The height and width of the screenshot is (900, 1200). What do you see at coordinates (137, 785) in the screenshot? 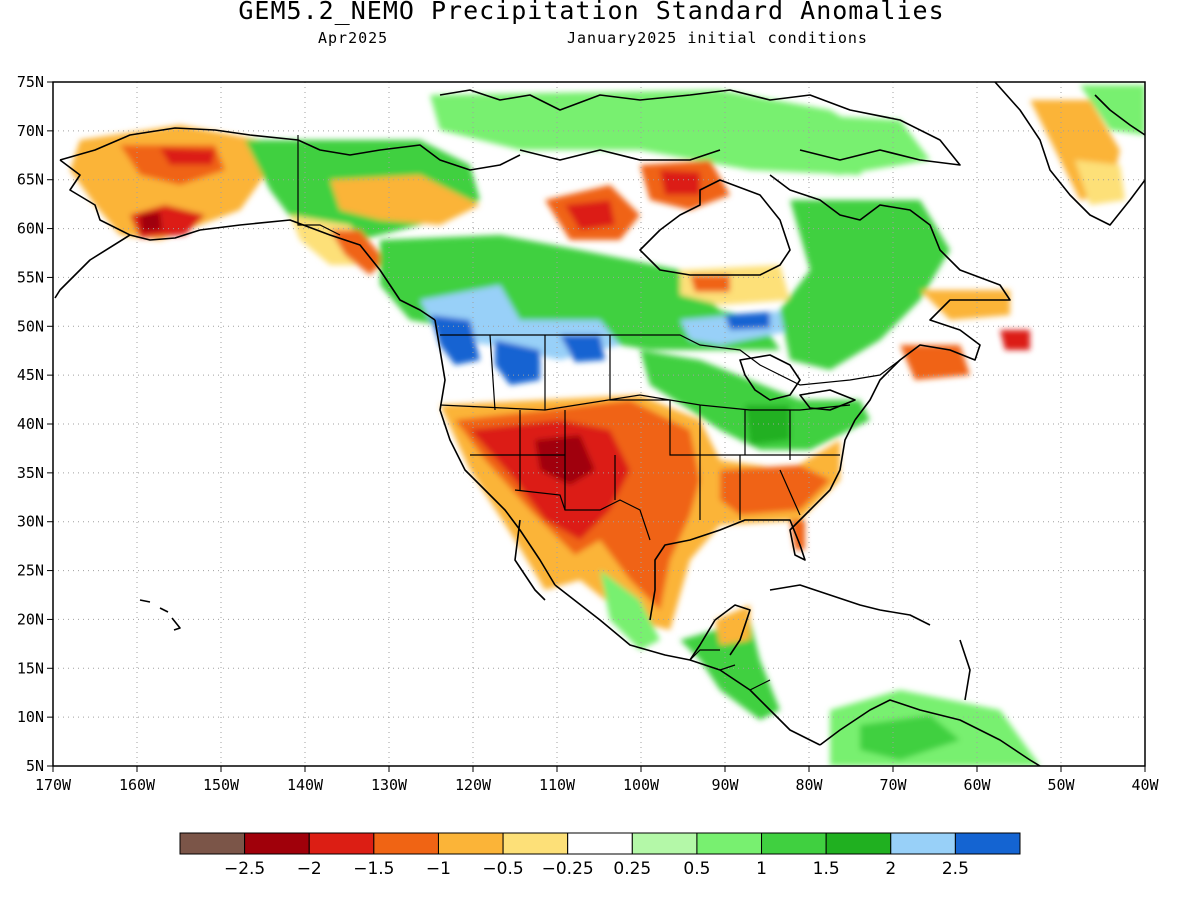
I see `lon-tick-label: 160W` at bounding box center [137, 785].